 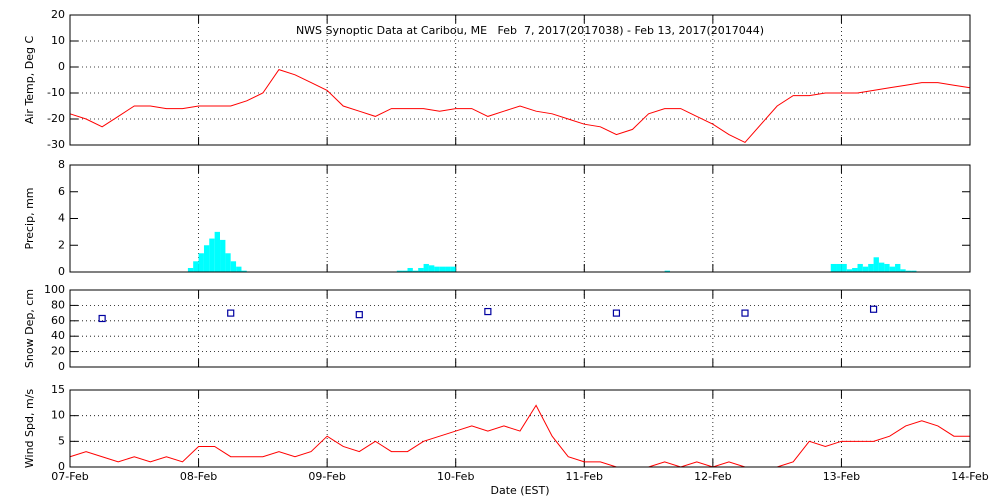 I want to click on y-tick-label: 80, so click(x=58, y=304).